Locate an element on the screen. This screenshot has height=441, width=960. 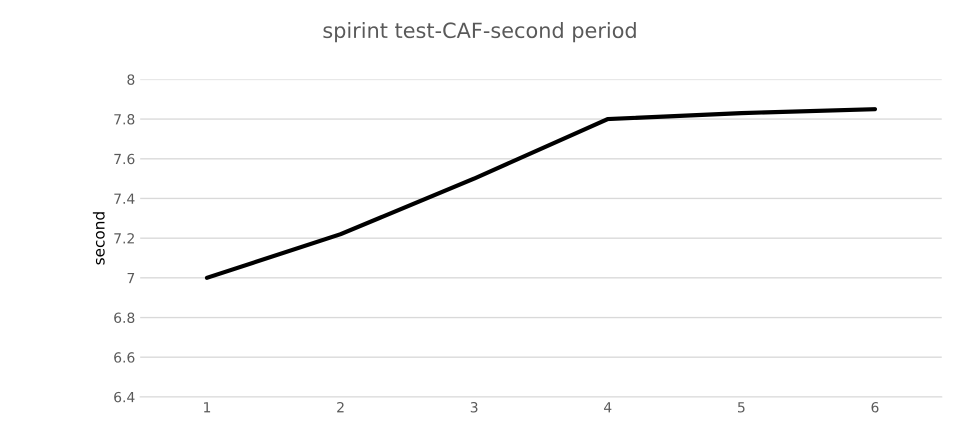
x-tick-label: 5 is located at coordinates (741, 407).